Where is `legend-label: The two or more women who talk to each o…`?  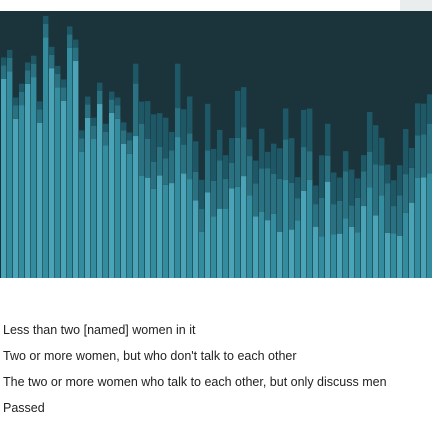
legend-label: The two or more women who talk to each o… is located at coordinates (195, 382).